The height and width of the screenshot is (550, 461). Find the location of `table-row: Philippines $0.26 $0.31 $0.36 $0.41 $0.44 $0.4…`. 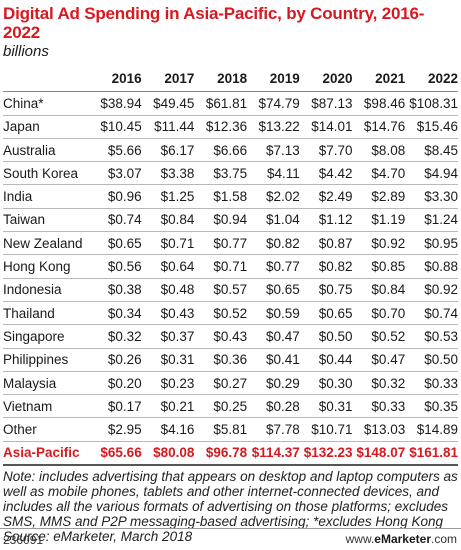

table-row: Philippines $0.26 $0.31 $0.36 $0.41 $0.44 $0.4… is located at coordinates (230, 360).